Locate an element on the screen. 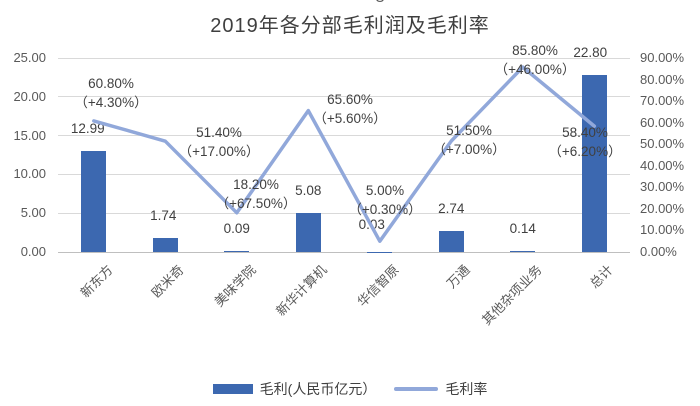 Image resolution: width=700 pixels, height=406 pixels. primary-axis-tick-label: 5.00 is located at coordinates (33, 213).